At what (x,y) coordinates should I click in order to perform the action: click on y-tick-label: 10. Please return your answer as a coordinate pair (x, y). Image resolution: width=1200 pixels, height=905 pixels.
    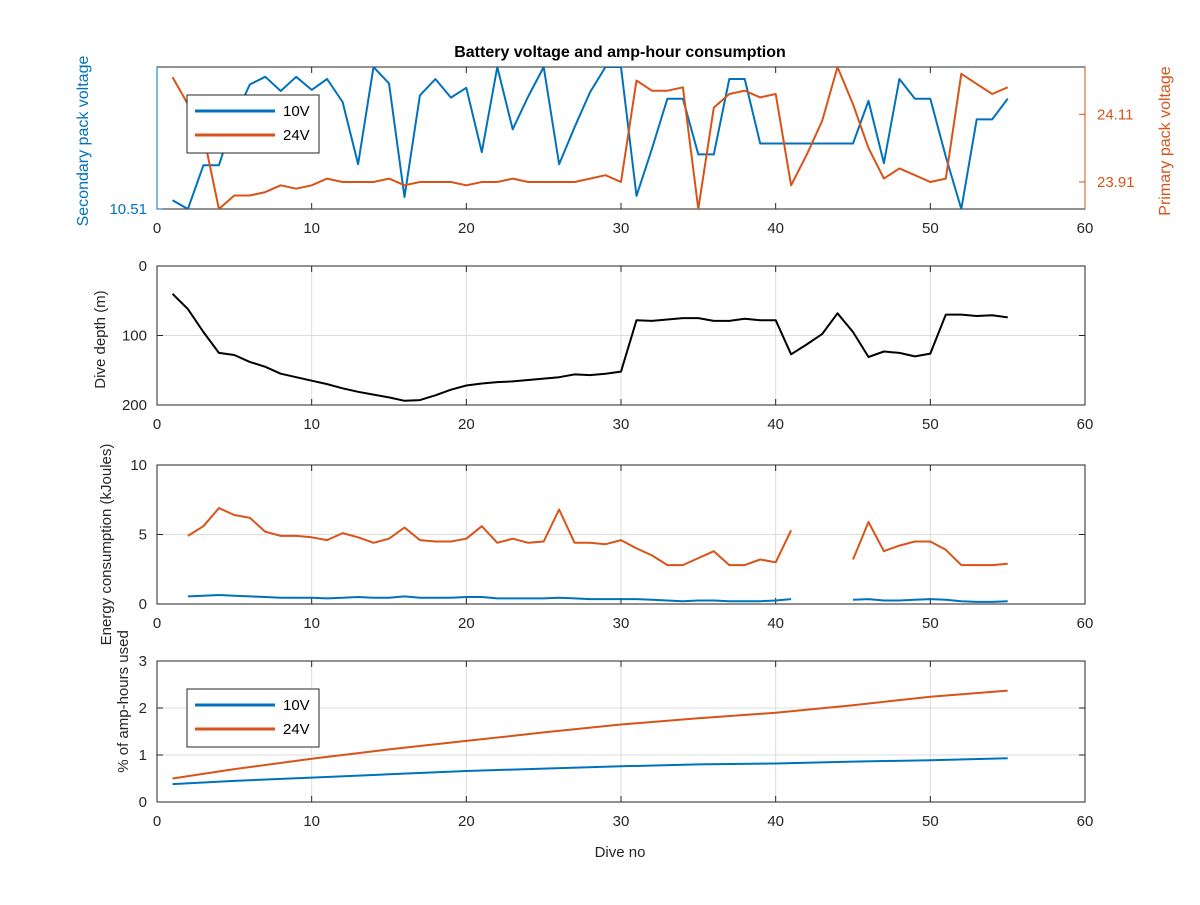
    Looking at the image, I should click on (138, 465).